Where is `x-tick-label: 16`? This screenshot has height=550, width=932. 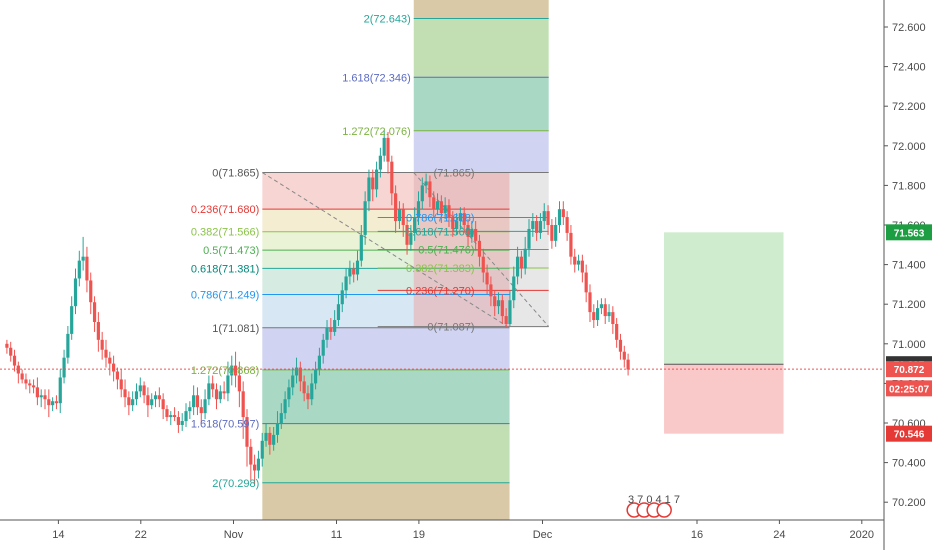
x-tick-label: 16 is located at coordinates (697, 535).